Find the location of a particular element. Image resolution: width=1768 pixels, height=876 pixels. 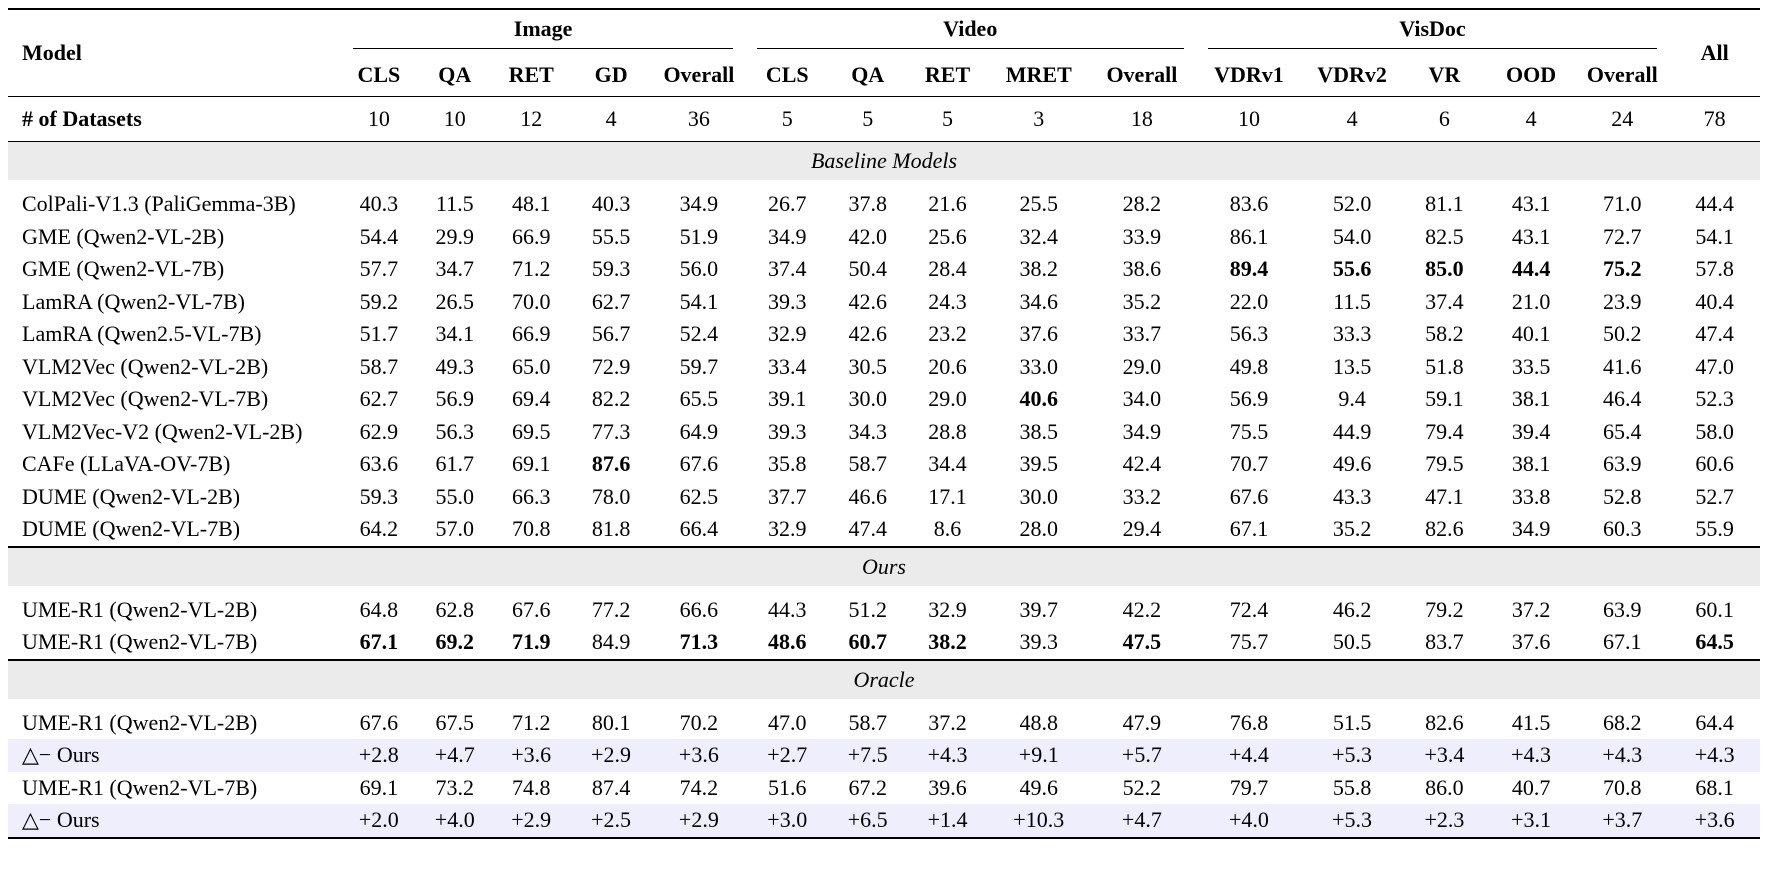

table-cell: 54.0 is located at coordinates (1352, 236).